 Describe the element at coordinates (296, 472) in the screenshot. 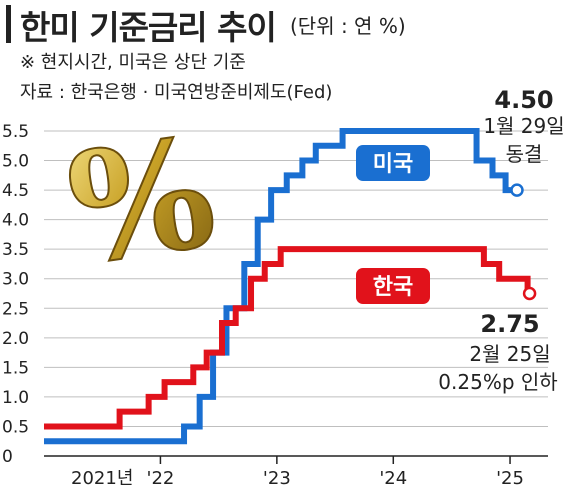

I see `x-axis: 2021년 '22 '23 '24 '25` at that location.